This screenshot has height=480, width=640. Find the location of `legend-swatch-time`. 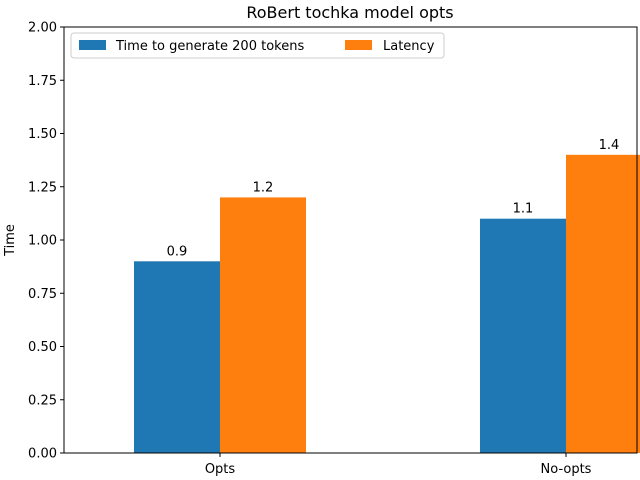

legend-swatch-time is located at coordinates (92, 45).